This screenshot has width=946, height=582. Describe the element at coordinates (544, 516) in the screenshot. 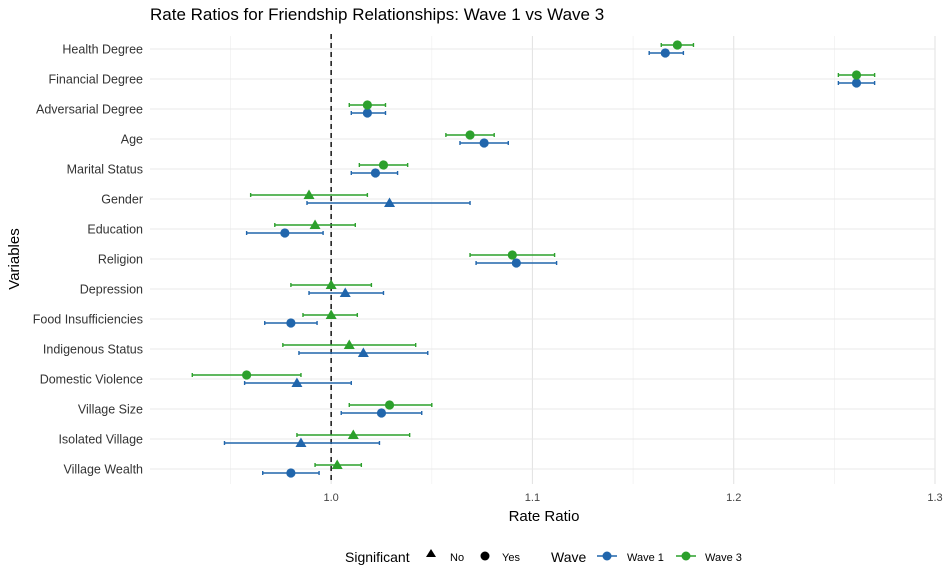

I see `x-axis-label: Rate Ratio` at that location.